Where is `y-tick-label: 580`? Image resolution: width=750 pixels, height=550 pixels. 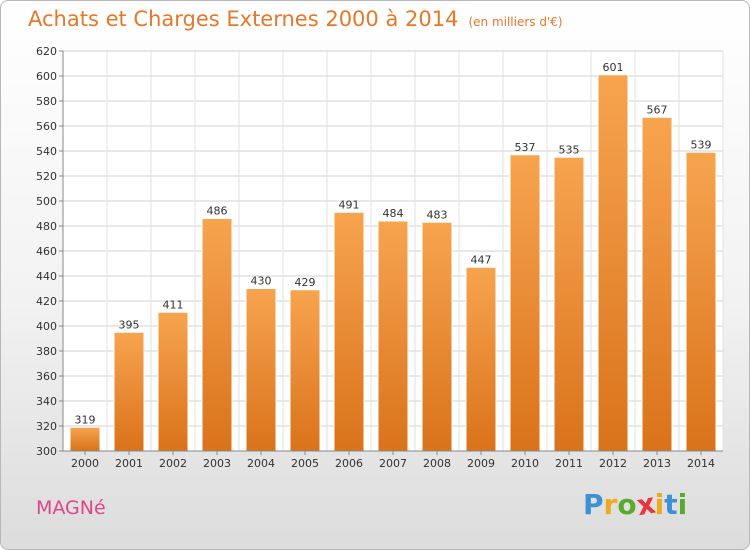 y-tick-label: 580 is located at coordinates (46, 101).